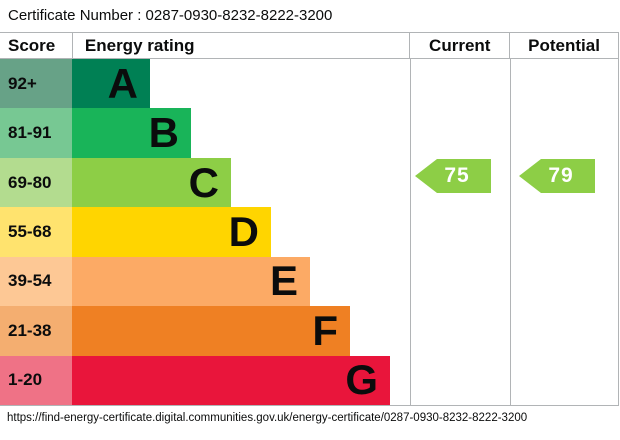 The height and width of the screenshot is (440, 620). Describe the element at coordinates (36, 331) in the screenshot. I see `band-score-range: 21-38` at that location.